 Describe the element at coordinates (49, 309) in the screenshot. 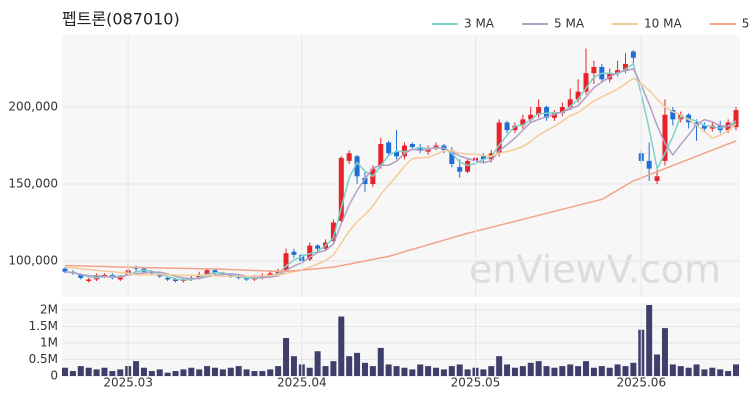

I see `y-tick-label: 2M` at that location.